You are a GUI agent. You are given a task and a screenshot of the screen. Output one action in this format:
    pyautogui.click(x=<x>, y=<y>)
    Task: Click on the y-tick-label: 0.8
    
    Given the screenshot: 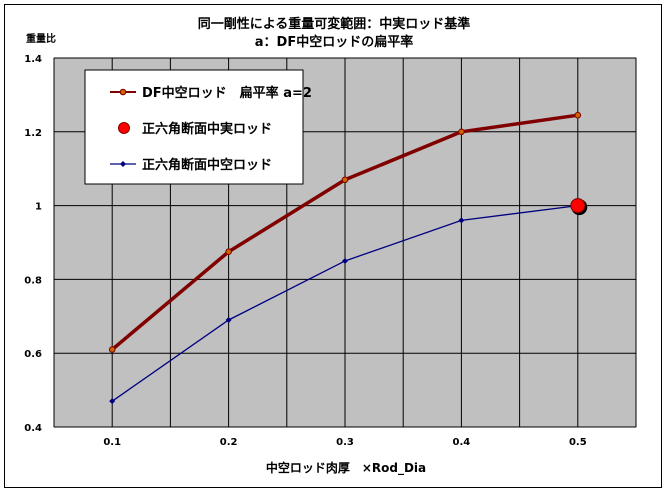 What is the action you would take?
    pyautogui.click(x=33, y=280)
    